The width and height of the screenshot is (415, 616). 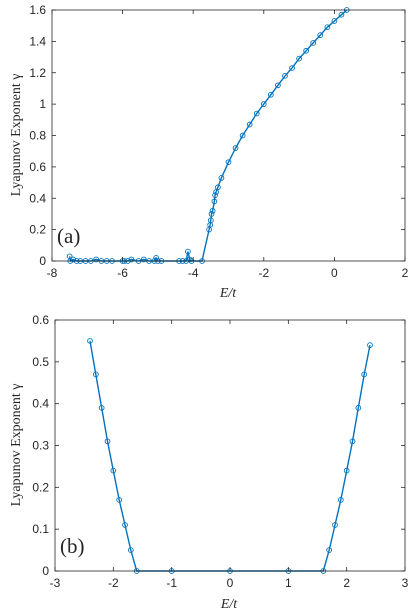 I want to click on chart-b-xtick-label: 1, so click(x=288, y=583).